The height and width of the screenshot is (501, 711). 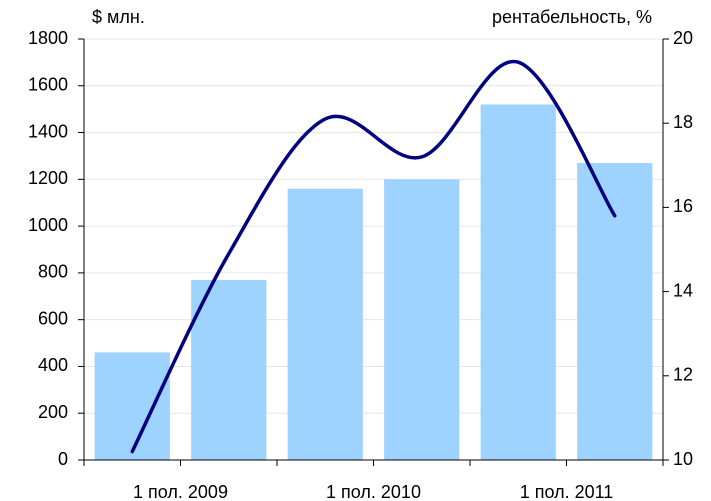 What do you see at coordinates (53, 412) in the screenshot?
I see `y-tick-label: 200` at bounding box center [53, 412].